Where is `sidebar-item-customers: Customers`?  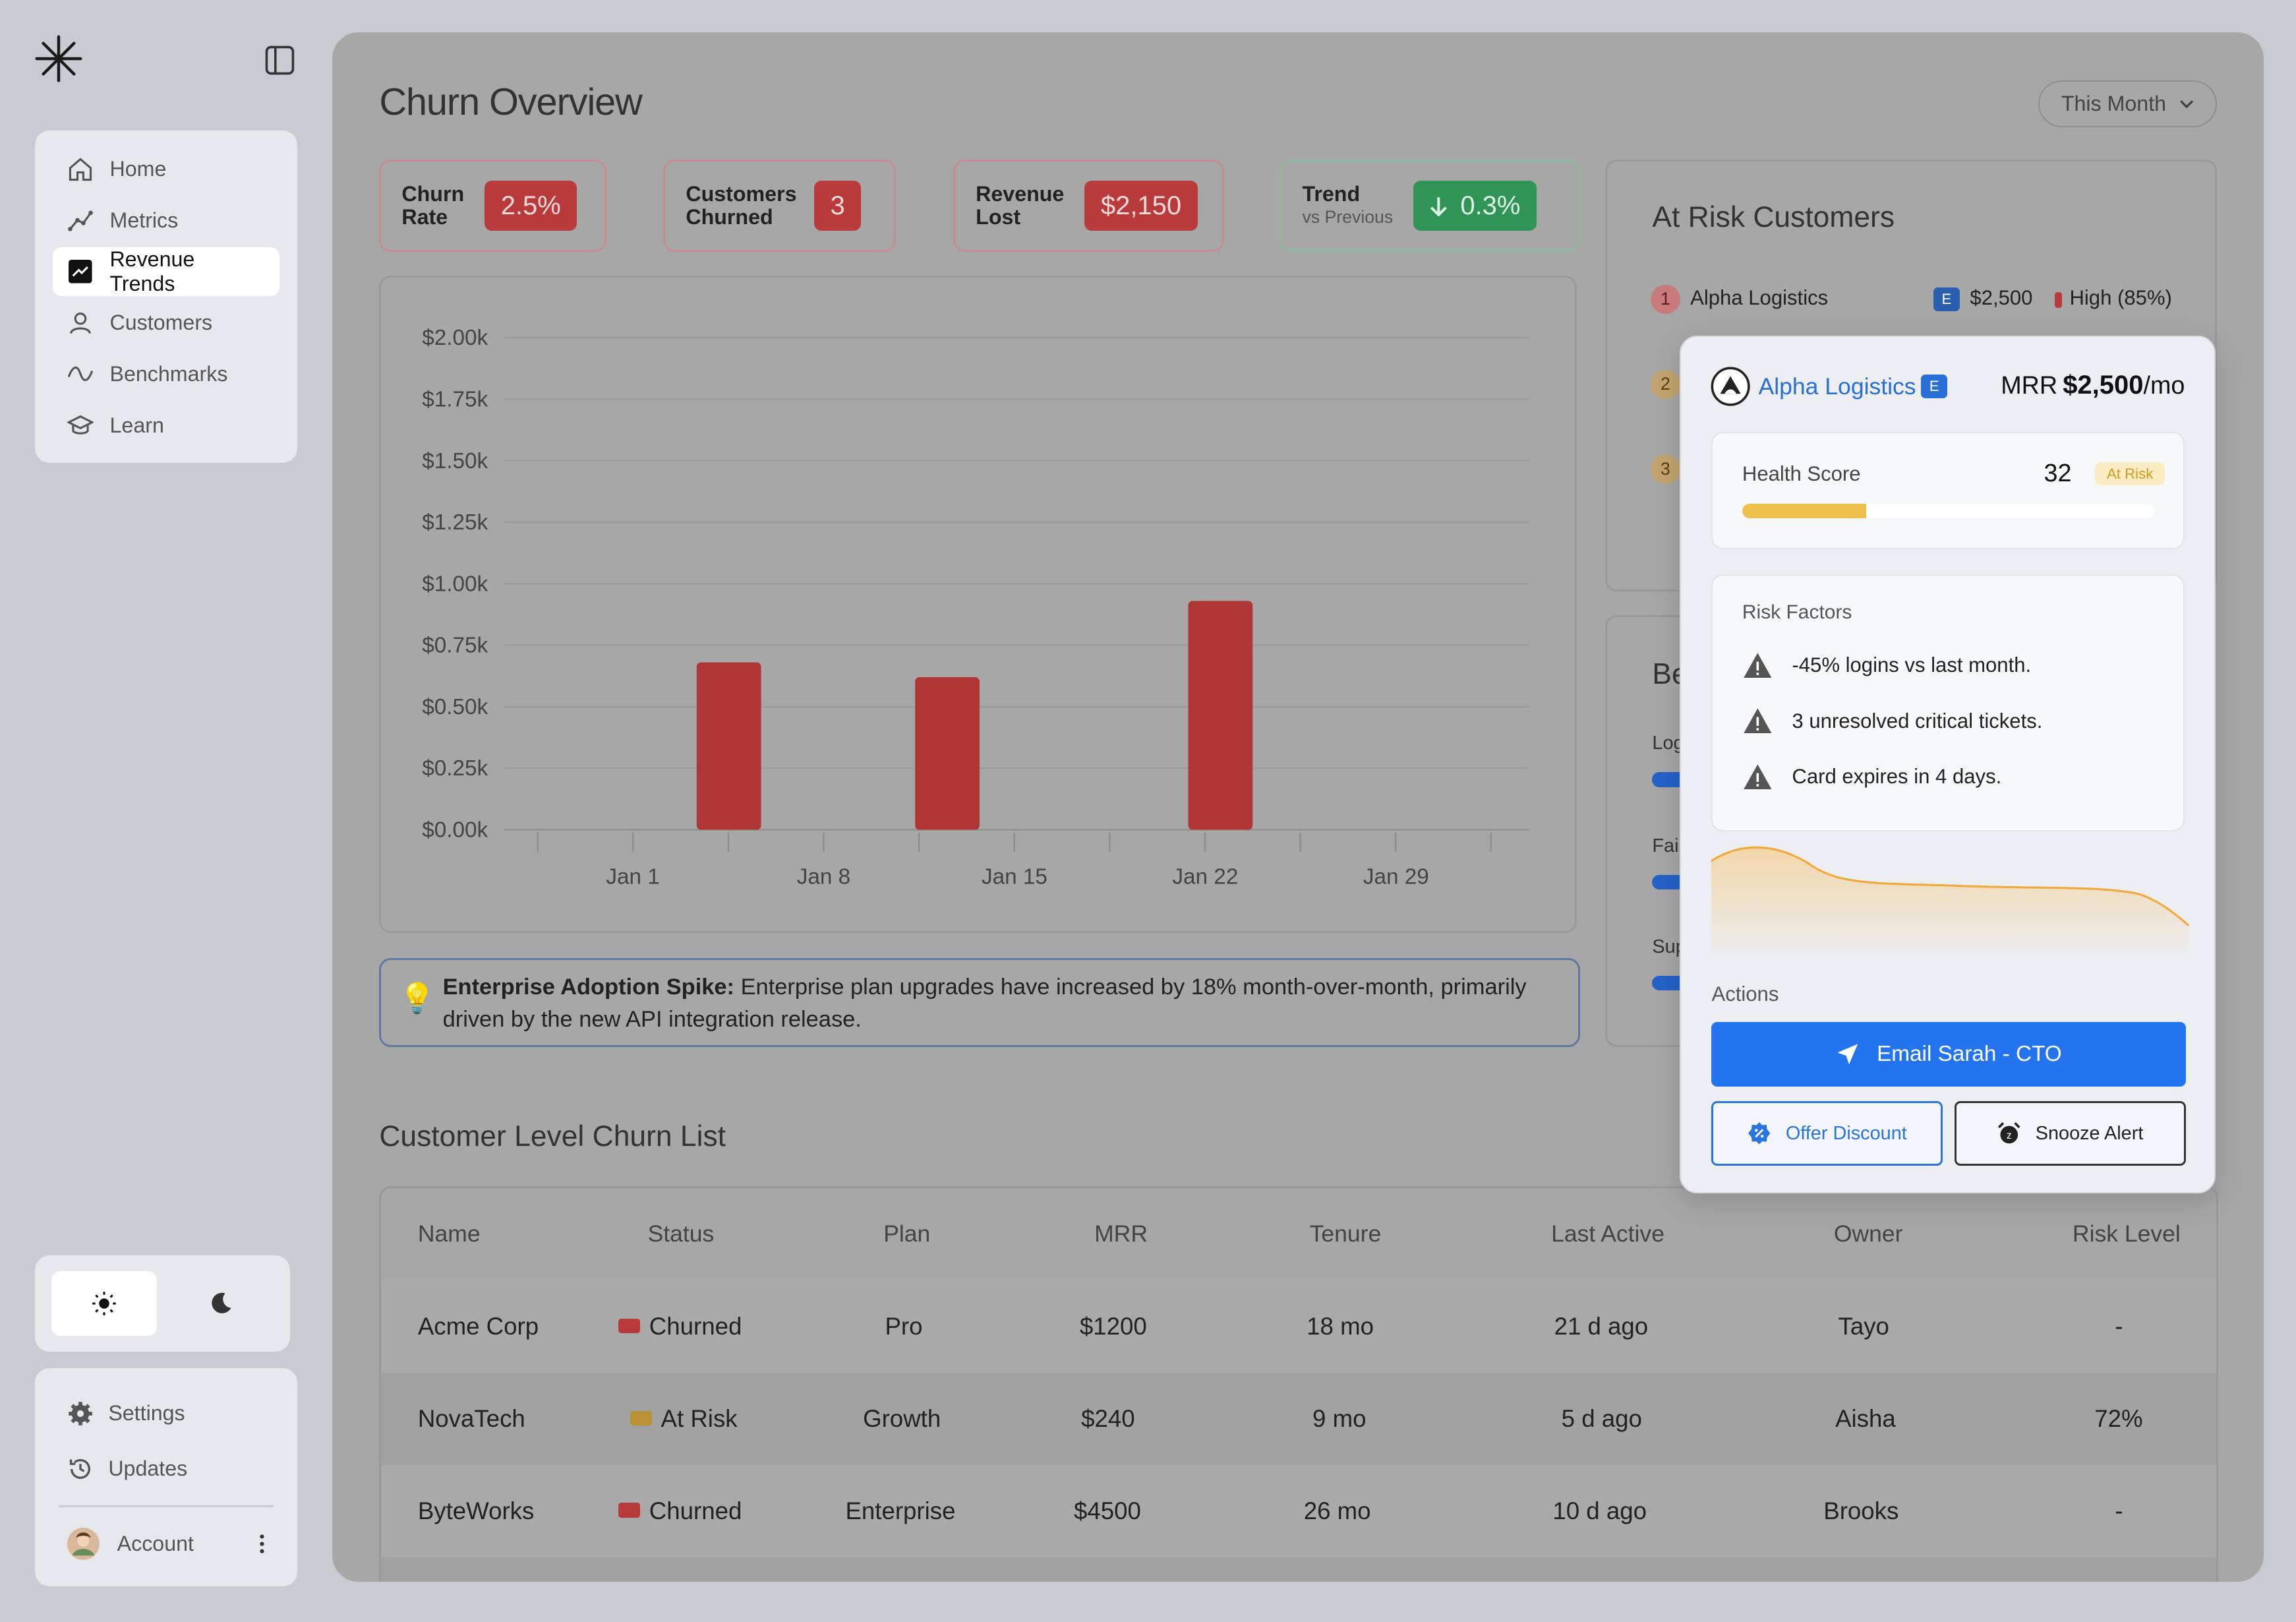
sidebar-item-customers: Customers is located at coordinates (166, 323).